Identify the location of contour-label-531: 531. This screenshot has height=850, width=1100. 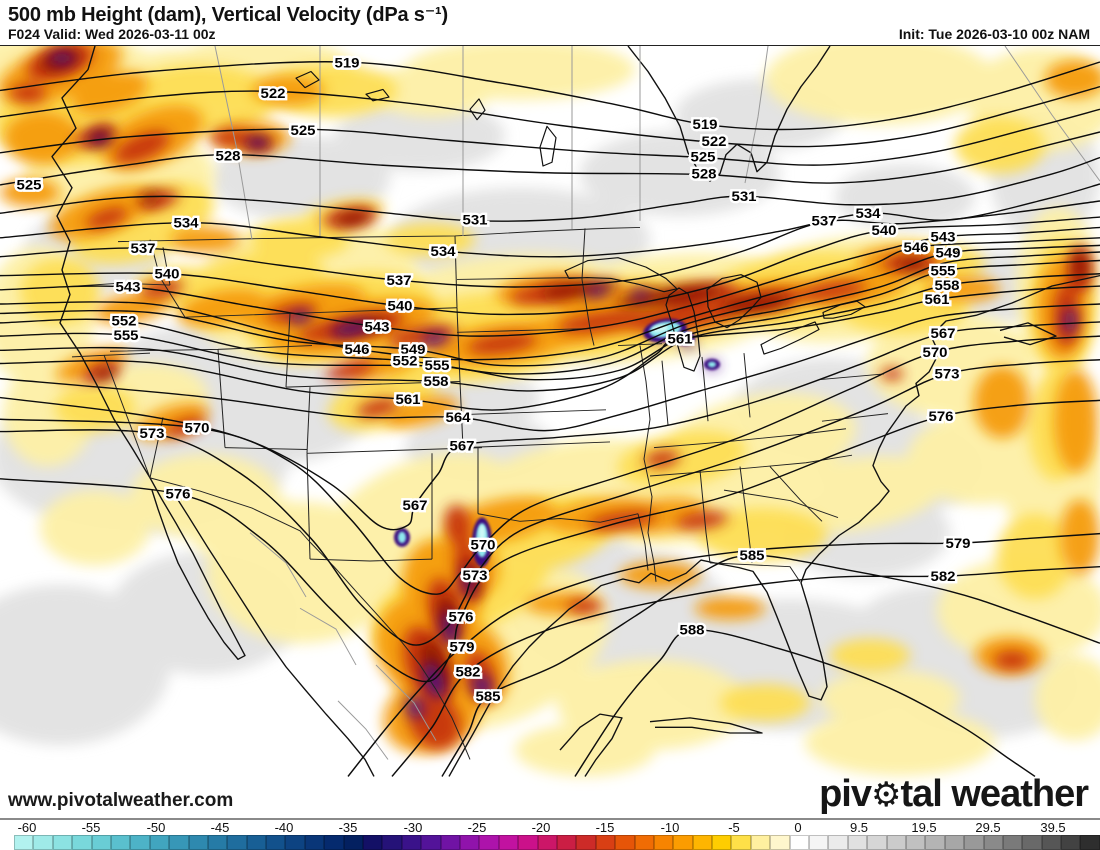
(743, 197).